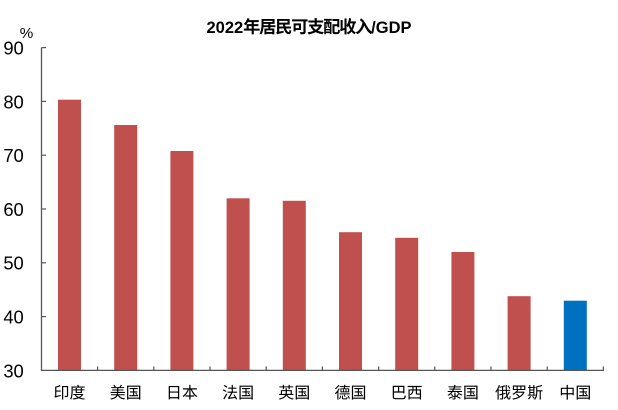 The height and width of the screenshot is (410, 618). Describe the element at coordinates (13, 48) in the screenshot. I see `svg-text: 90` at that location.